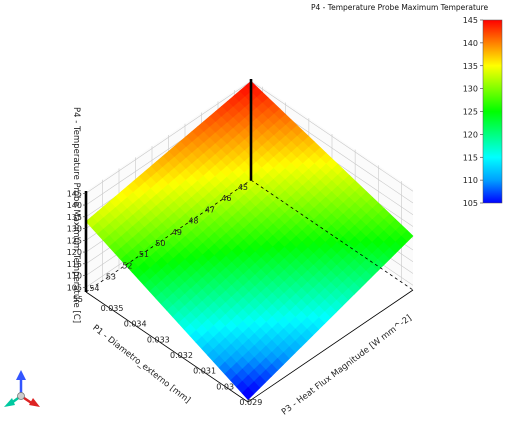 This screenshot has height=427, width=507. Describe the element at coordinates (158, 339) in the screenshot. I see `y-tick-label: 0.033` at that location.